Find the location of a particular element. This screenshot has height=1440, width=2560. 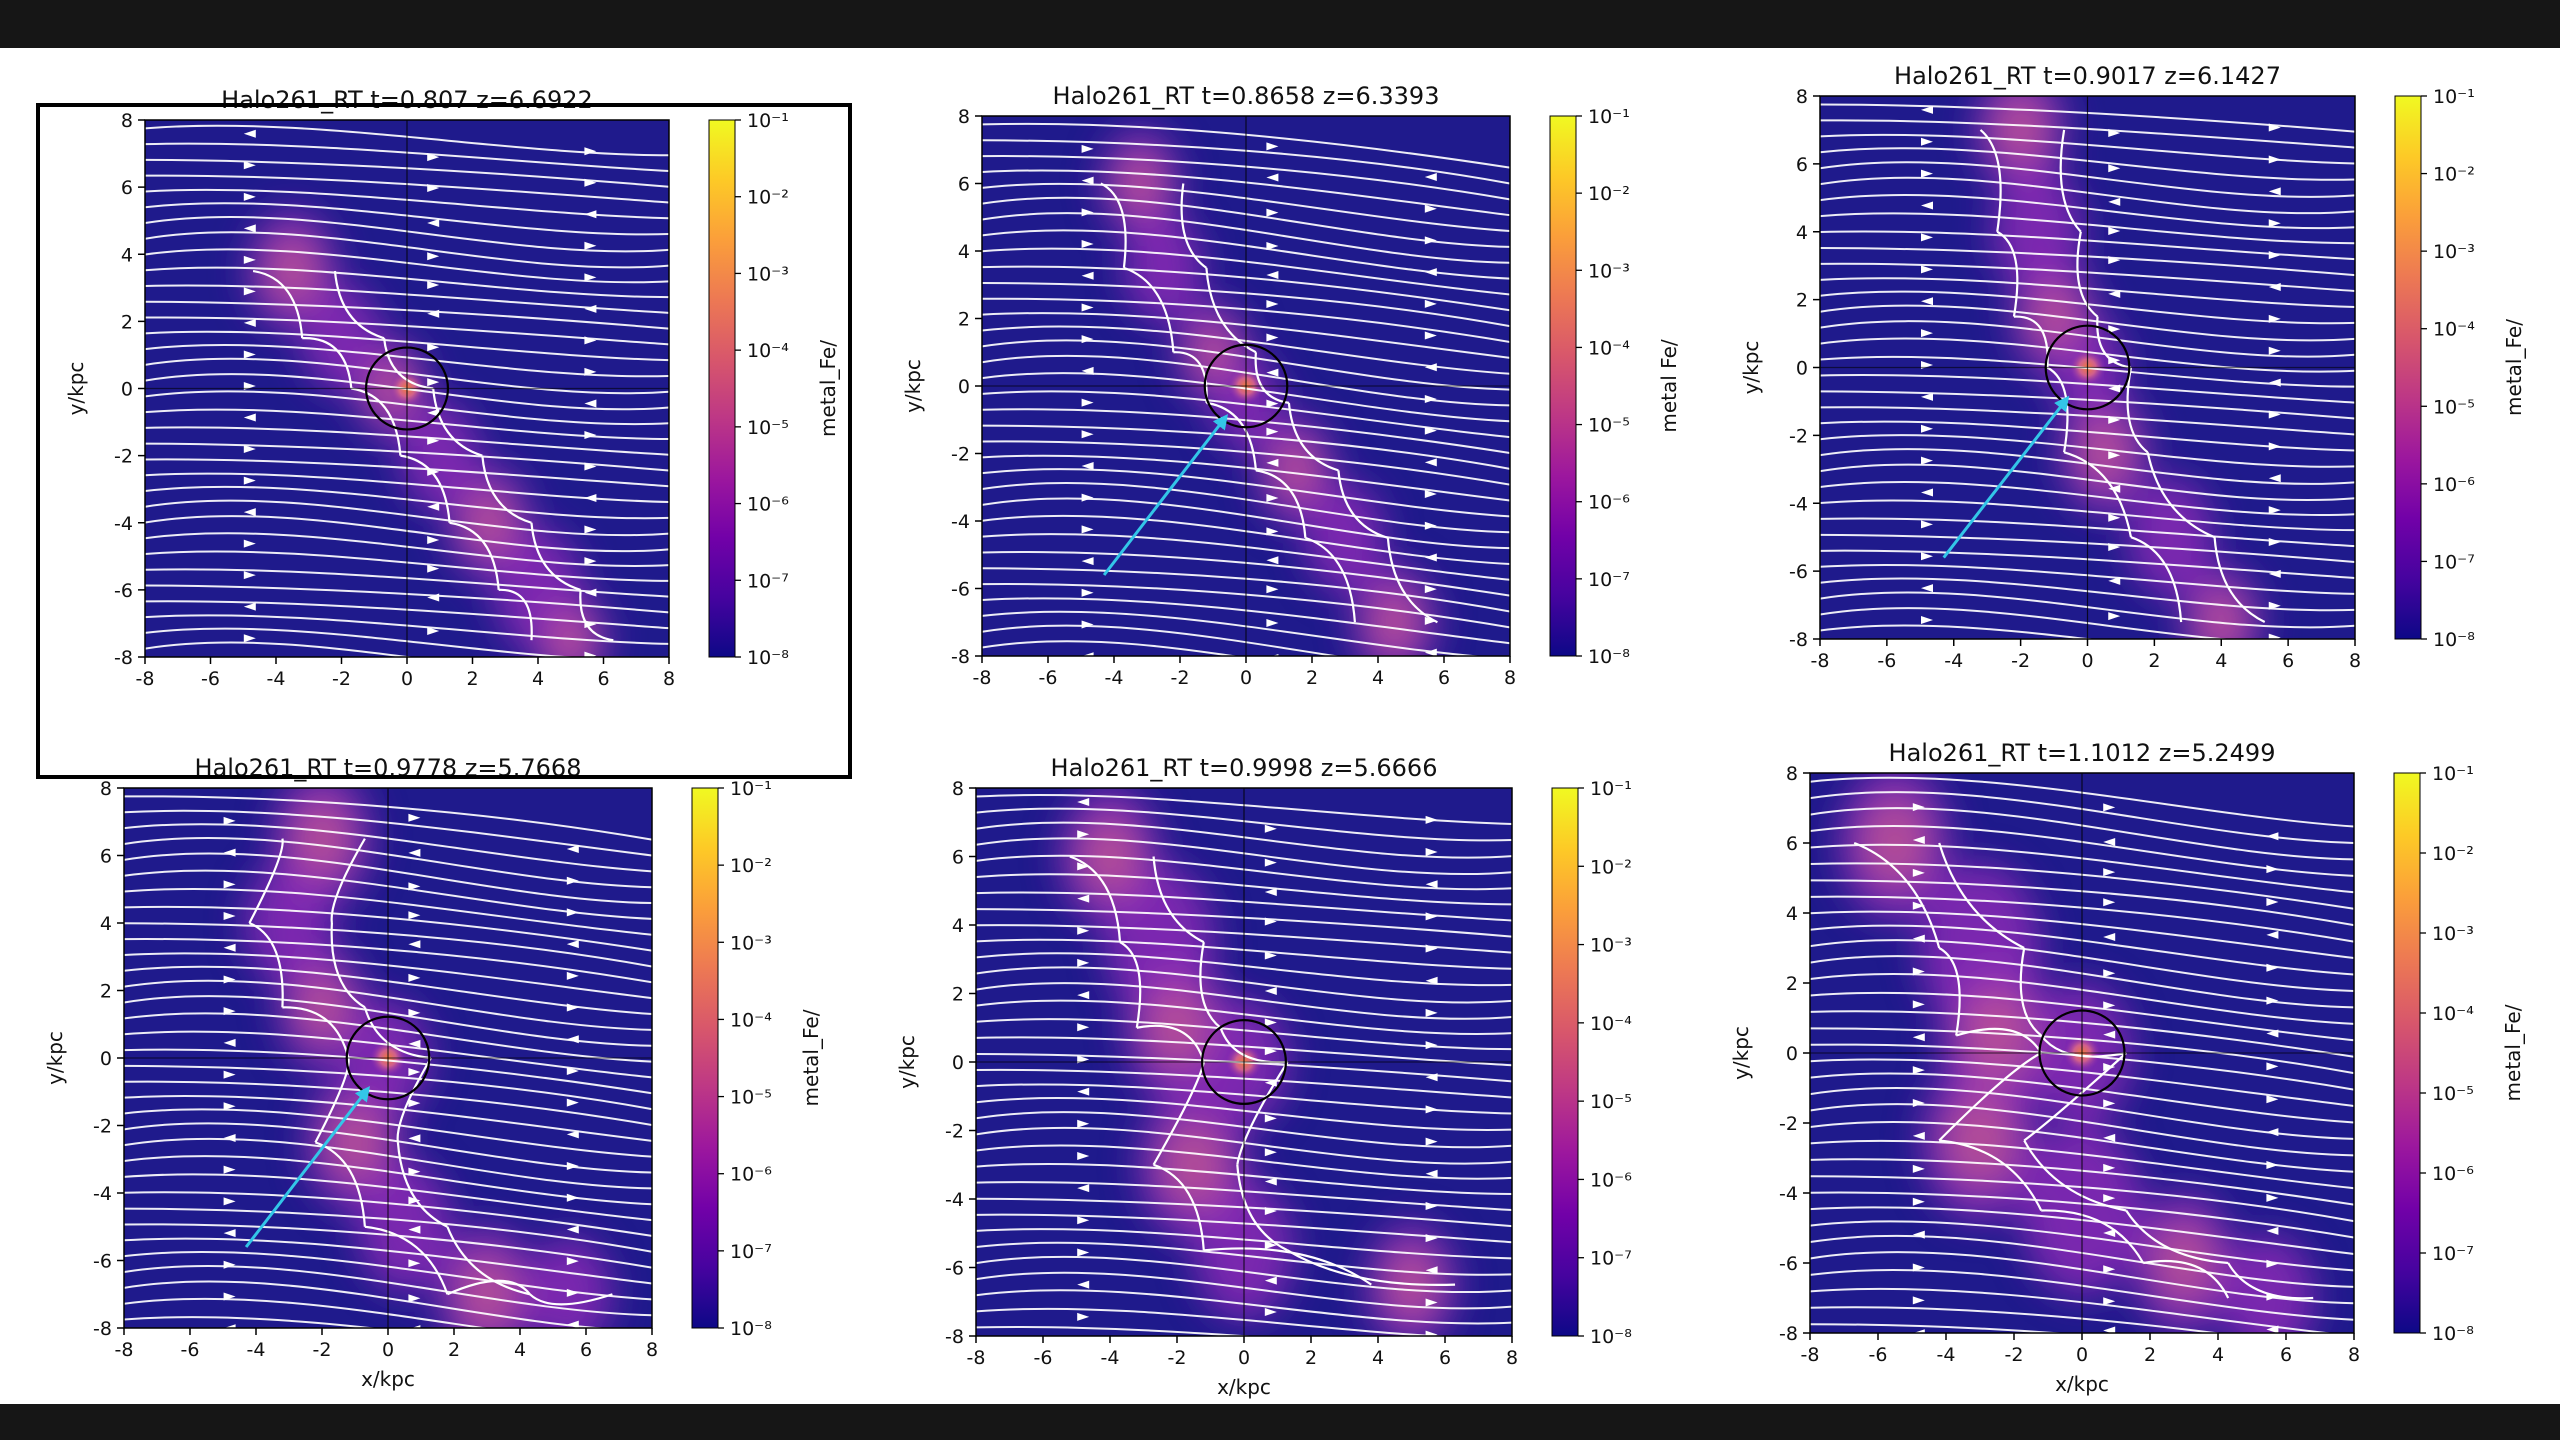

x-tick-label: -2 is located at coordinates (2014, 1355).